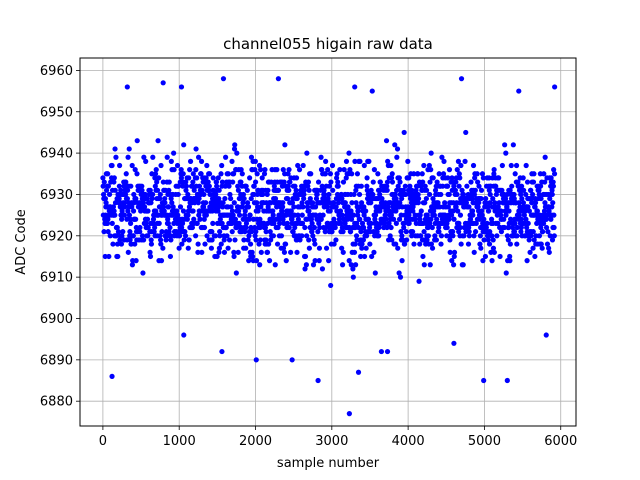 The width and height of the screenshot is (640, 480). I want to click on y-axis-label: ADC Code, so click(21, 241).